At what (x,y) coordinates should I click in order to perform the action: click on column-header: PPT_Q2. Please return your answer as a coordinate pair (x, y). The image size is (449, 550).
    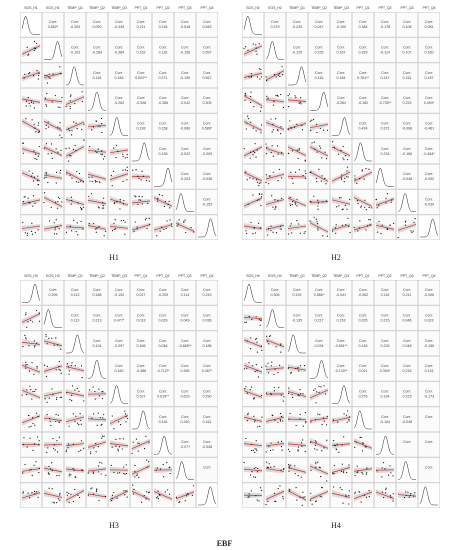
    Looking at the image, I should click on (384, 276).